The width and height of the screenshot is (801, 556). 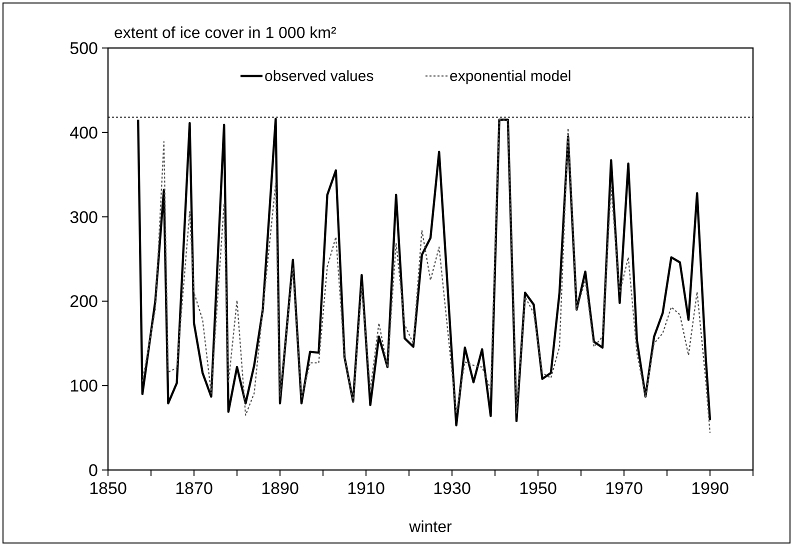 I want to click on y-axis-title: extent of ice cover in 1 000 km², so click(x=225, y=33).